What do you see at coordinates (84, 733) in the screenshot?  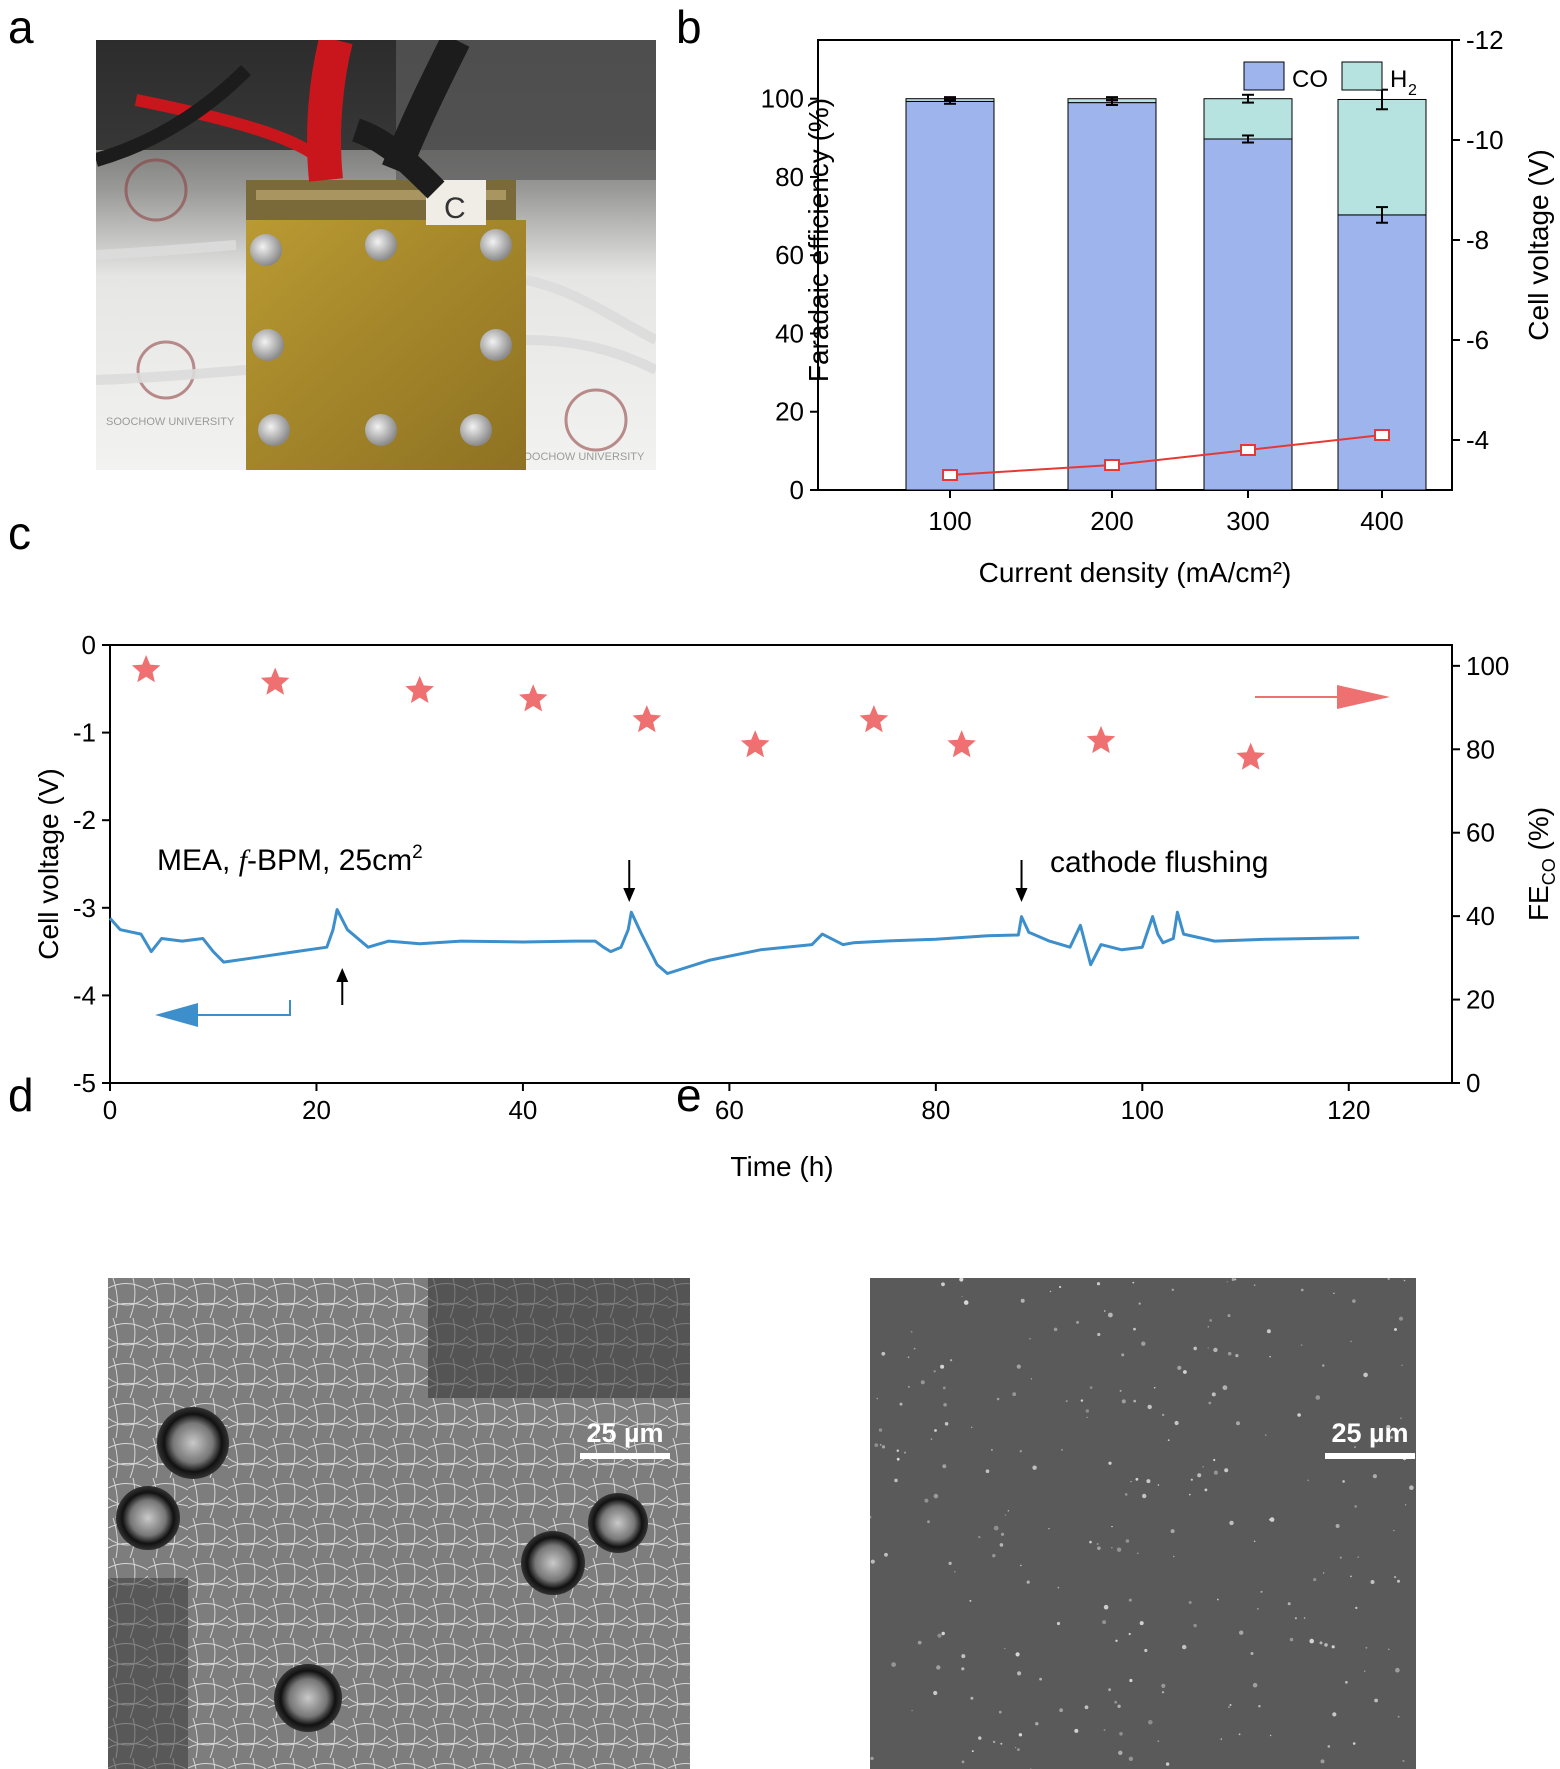 I see `y-tick-label-c: -1` at bounding box center [84, 733].